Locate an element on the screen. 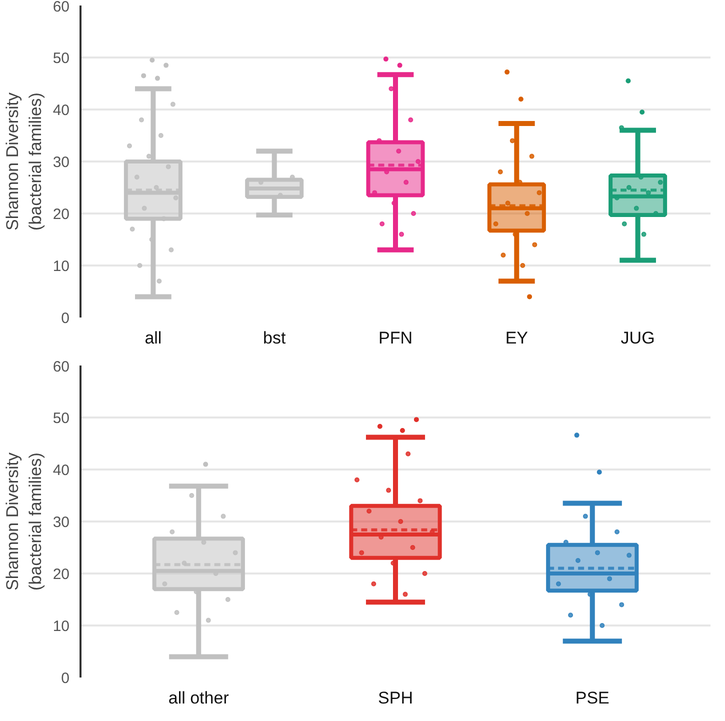 Image resolution: width=725 pixels, height=721 pixels. x-tick-label: all other is located at coordinates (199, 698).